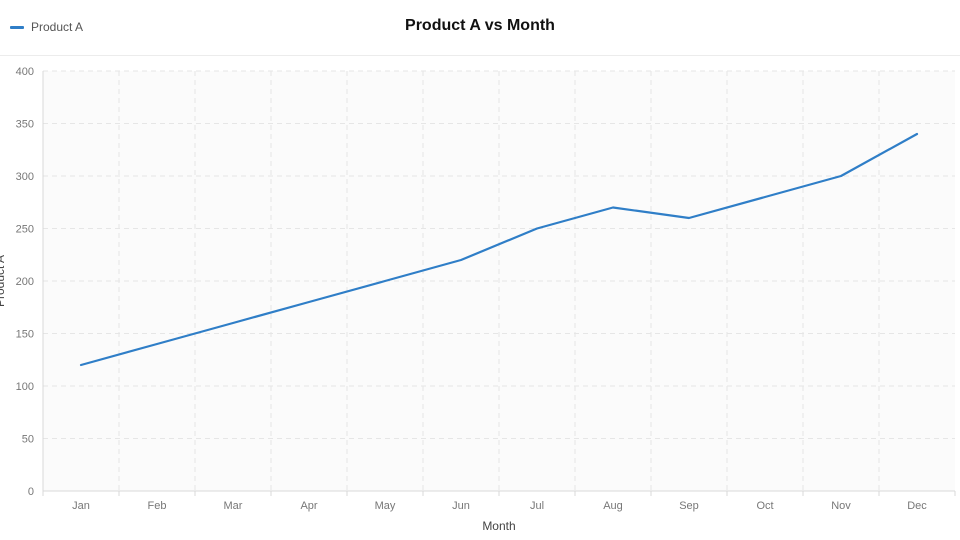  I want to click on chart-title: Product A vs Month, so click(480, 25).